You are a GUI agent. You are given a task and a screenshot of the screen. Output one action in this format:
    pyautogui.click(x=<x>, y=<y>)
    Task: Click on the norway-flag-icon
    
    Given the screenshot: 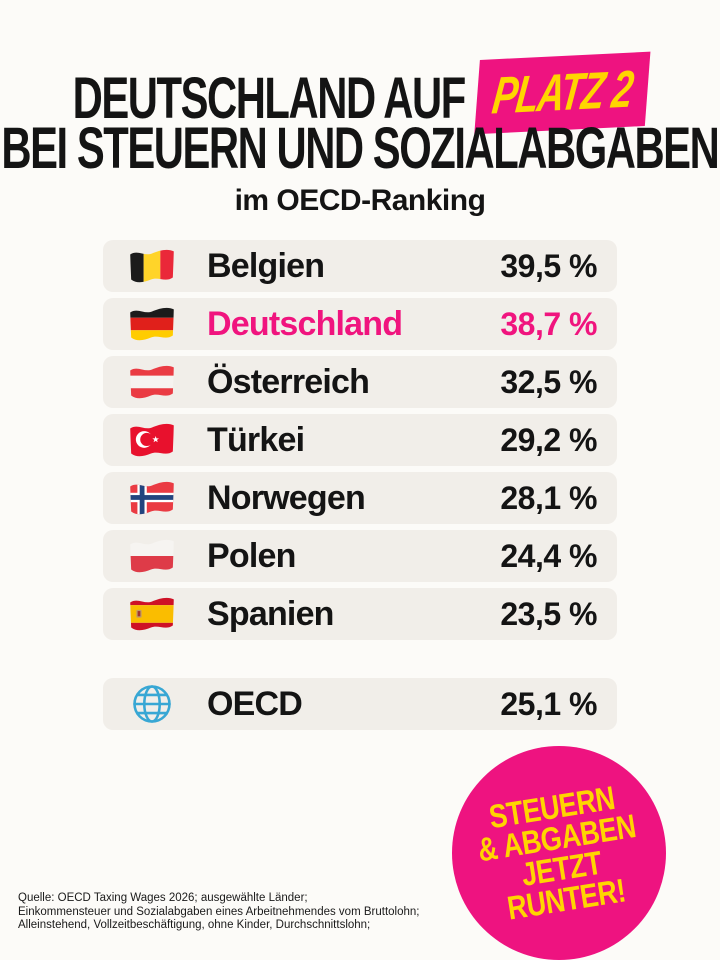 What is the action you would take?
    pyautogui.click(x=152, y=498)
    